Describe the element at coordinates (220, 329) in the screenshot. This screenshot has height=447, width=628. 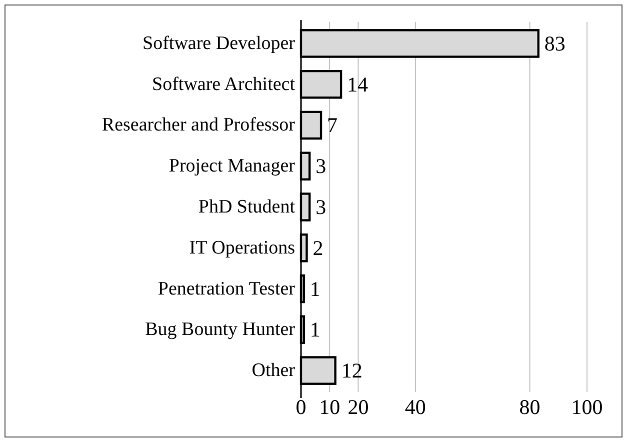
I see `y-tick-label: Bug Bounty Hunter` at that location.